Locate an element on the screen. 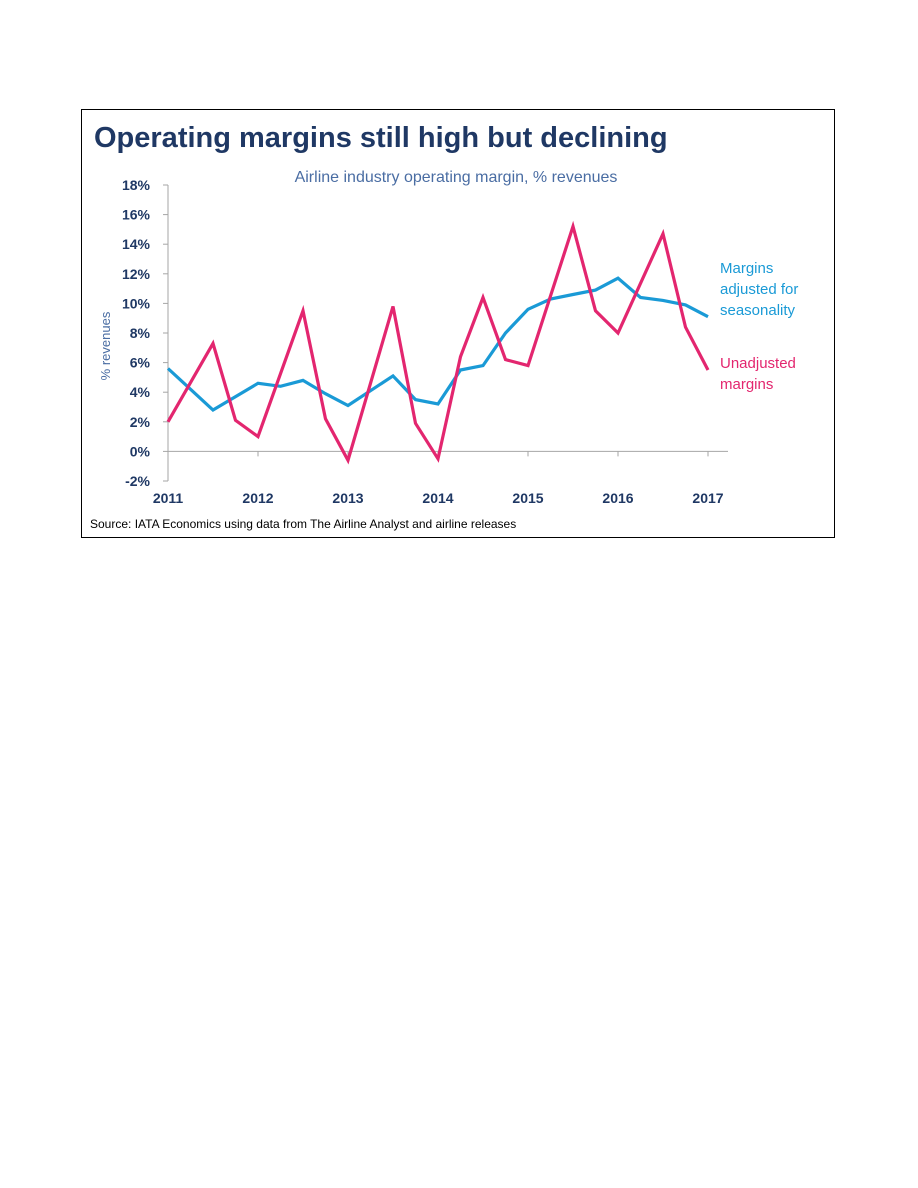  x-tick-label: 2013 is located at coordinates (347, 498).